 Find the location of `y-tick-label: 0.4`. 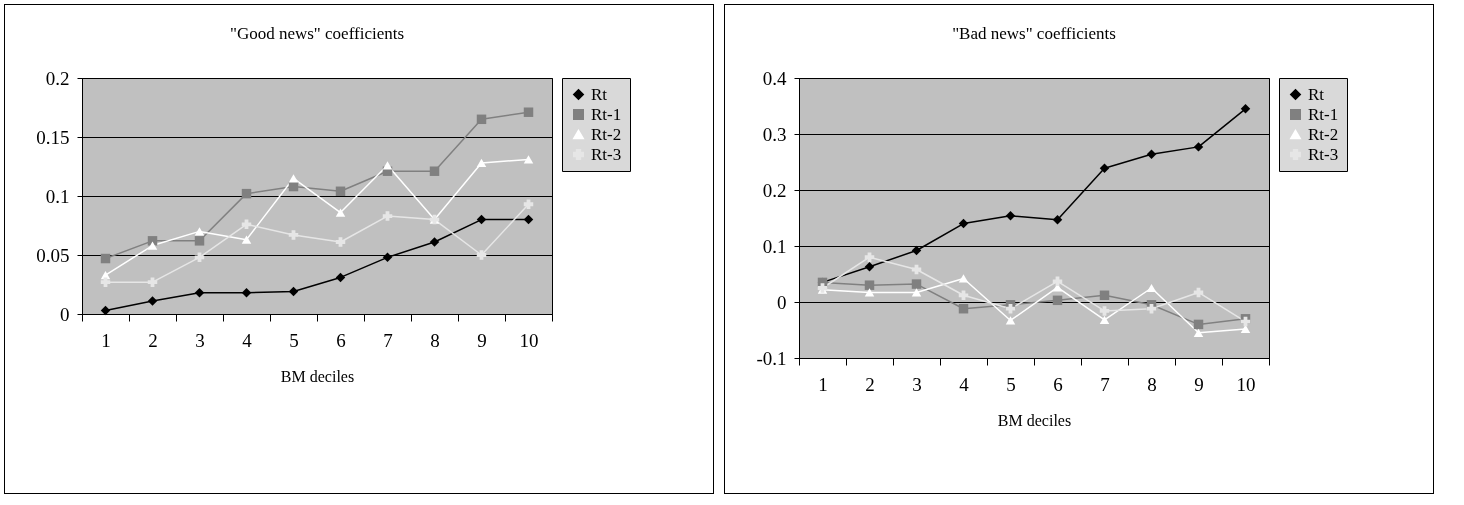

y-tick-label: 0.4 is located at coordinates (774, 78).